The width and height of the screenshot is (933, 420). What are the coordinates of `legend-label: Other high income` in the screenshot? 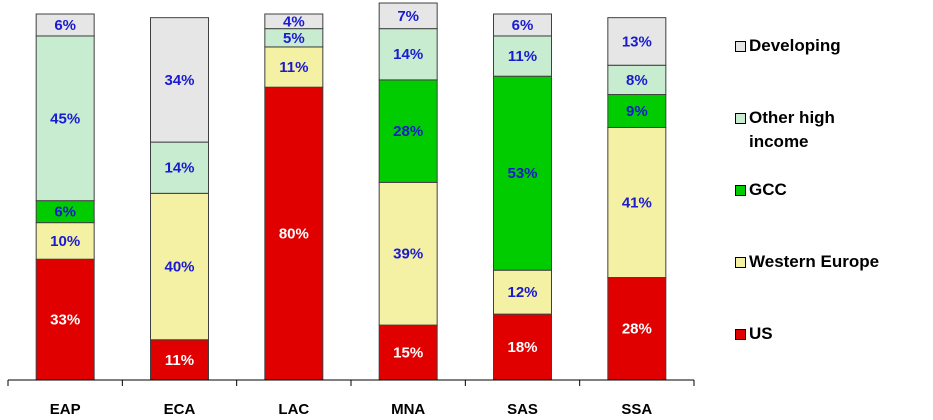 It's located at (792, 129).